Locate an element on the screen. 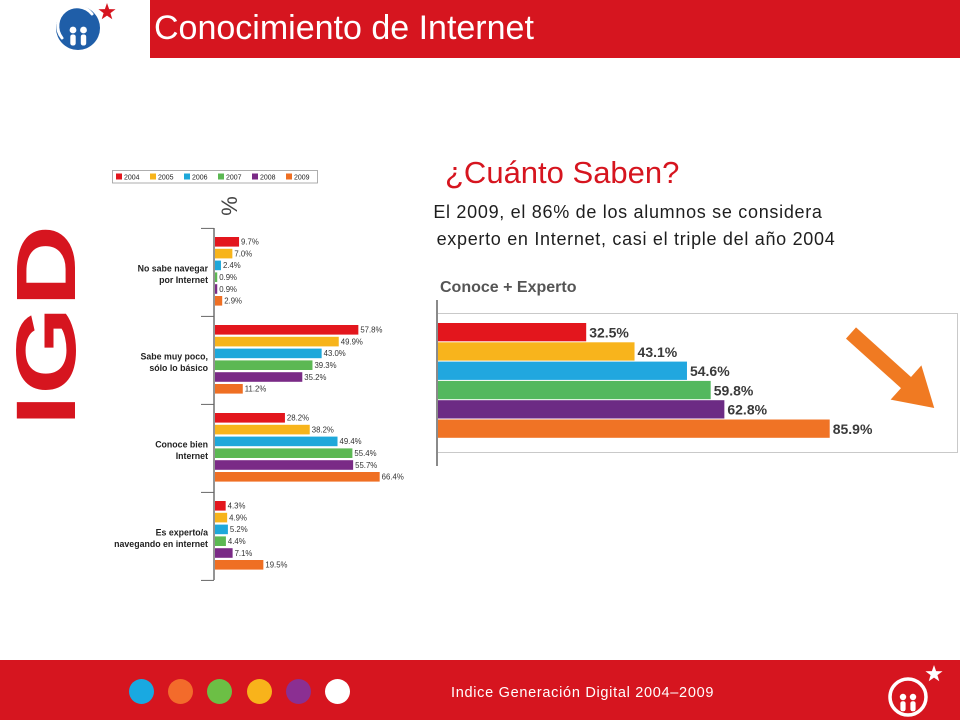 The height and width of the screenshot is (720, 960). bar-value-label: 62.8% is located at coordinates (747, 410).